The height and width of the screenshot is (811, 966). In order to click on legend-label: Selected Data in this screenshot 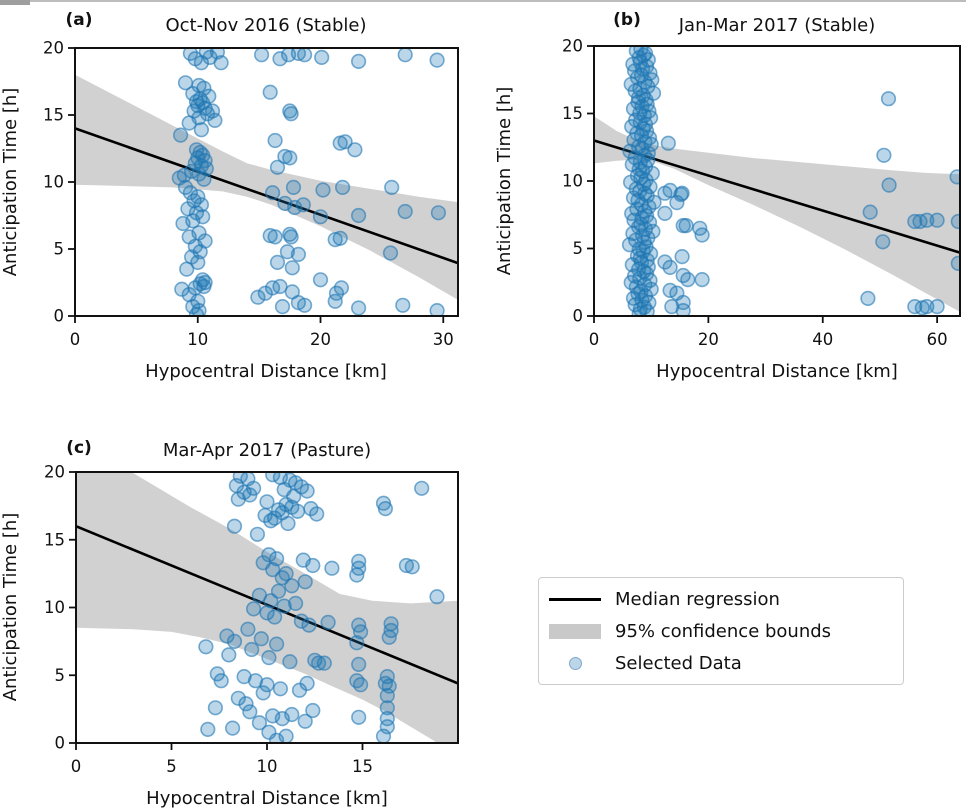, I will do `click(678, 663)`.